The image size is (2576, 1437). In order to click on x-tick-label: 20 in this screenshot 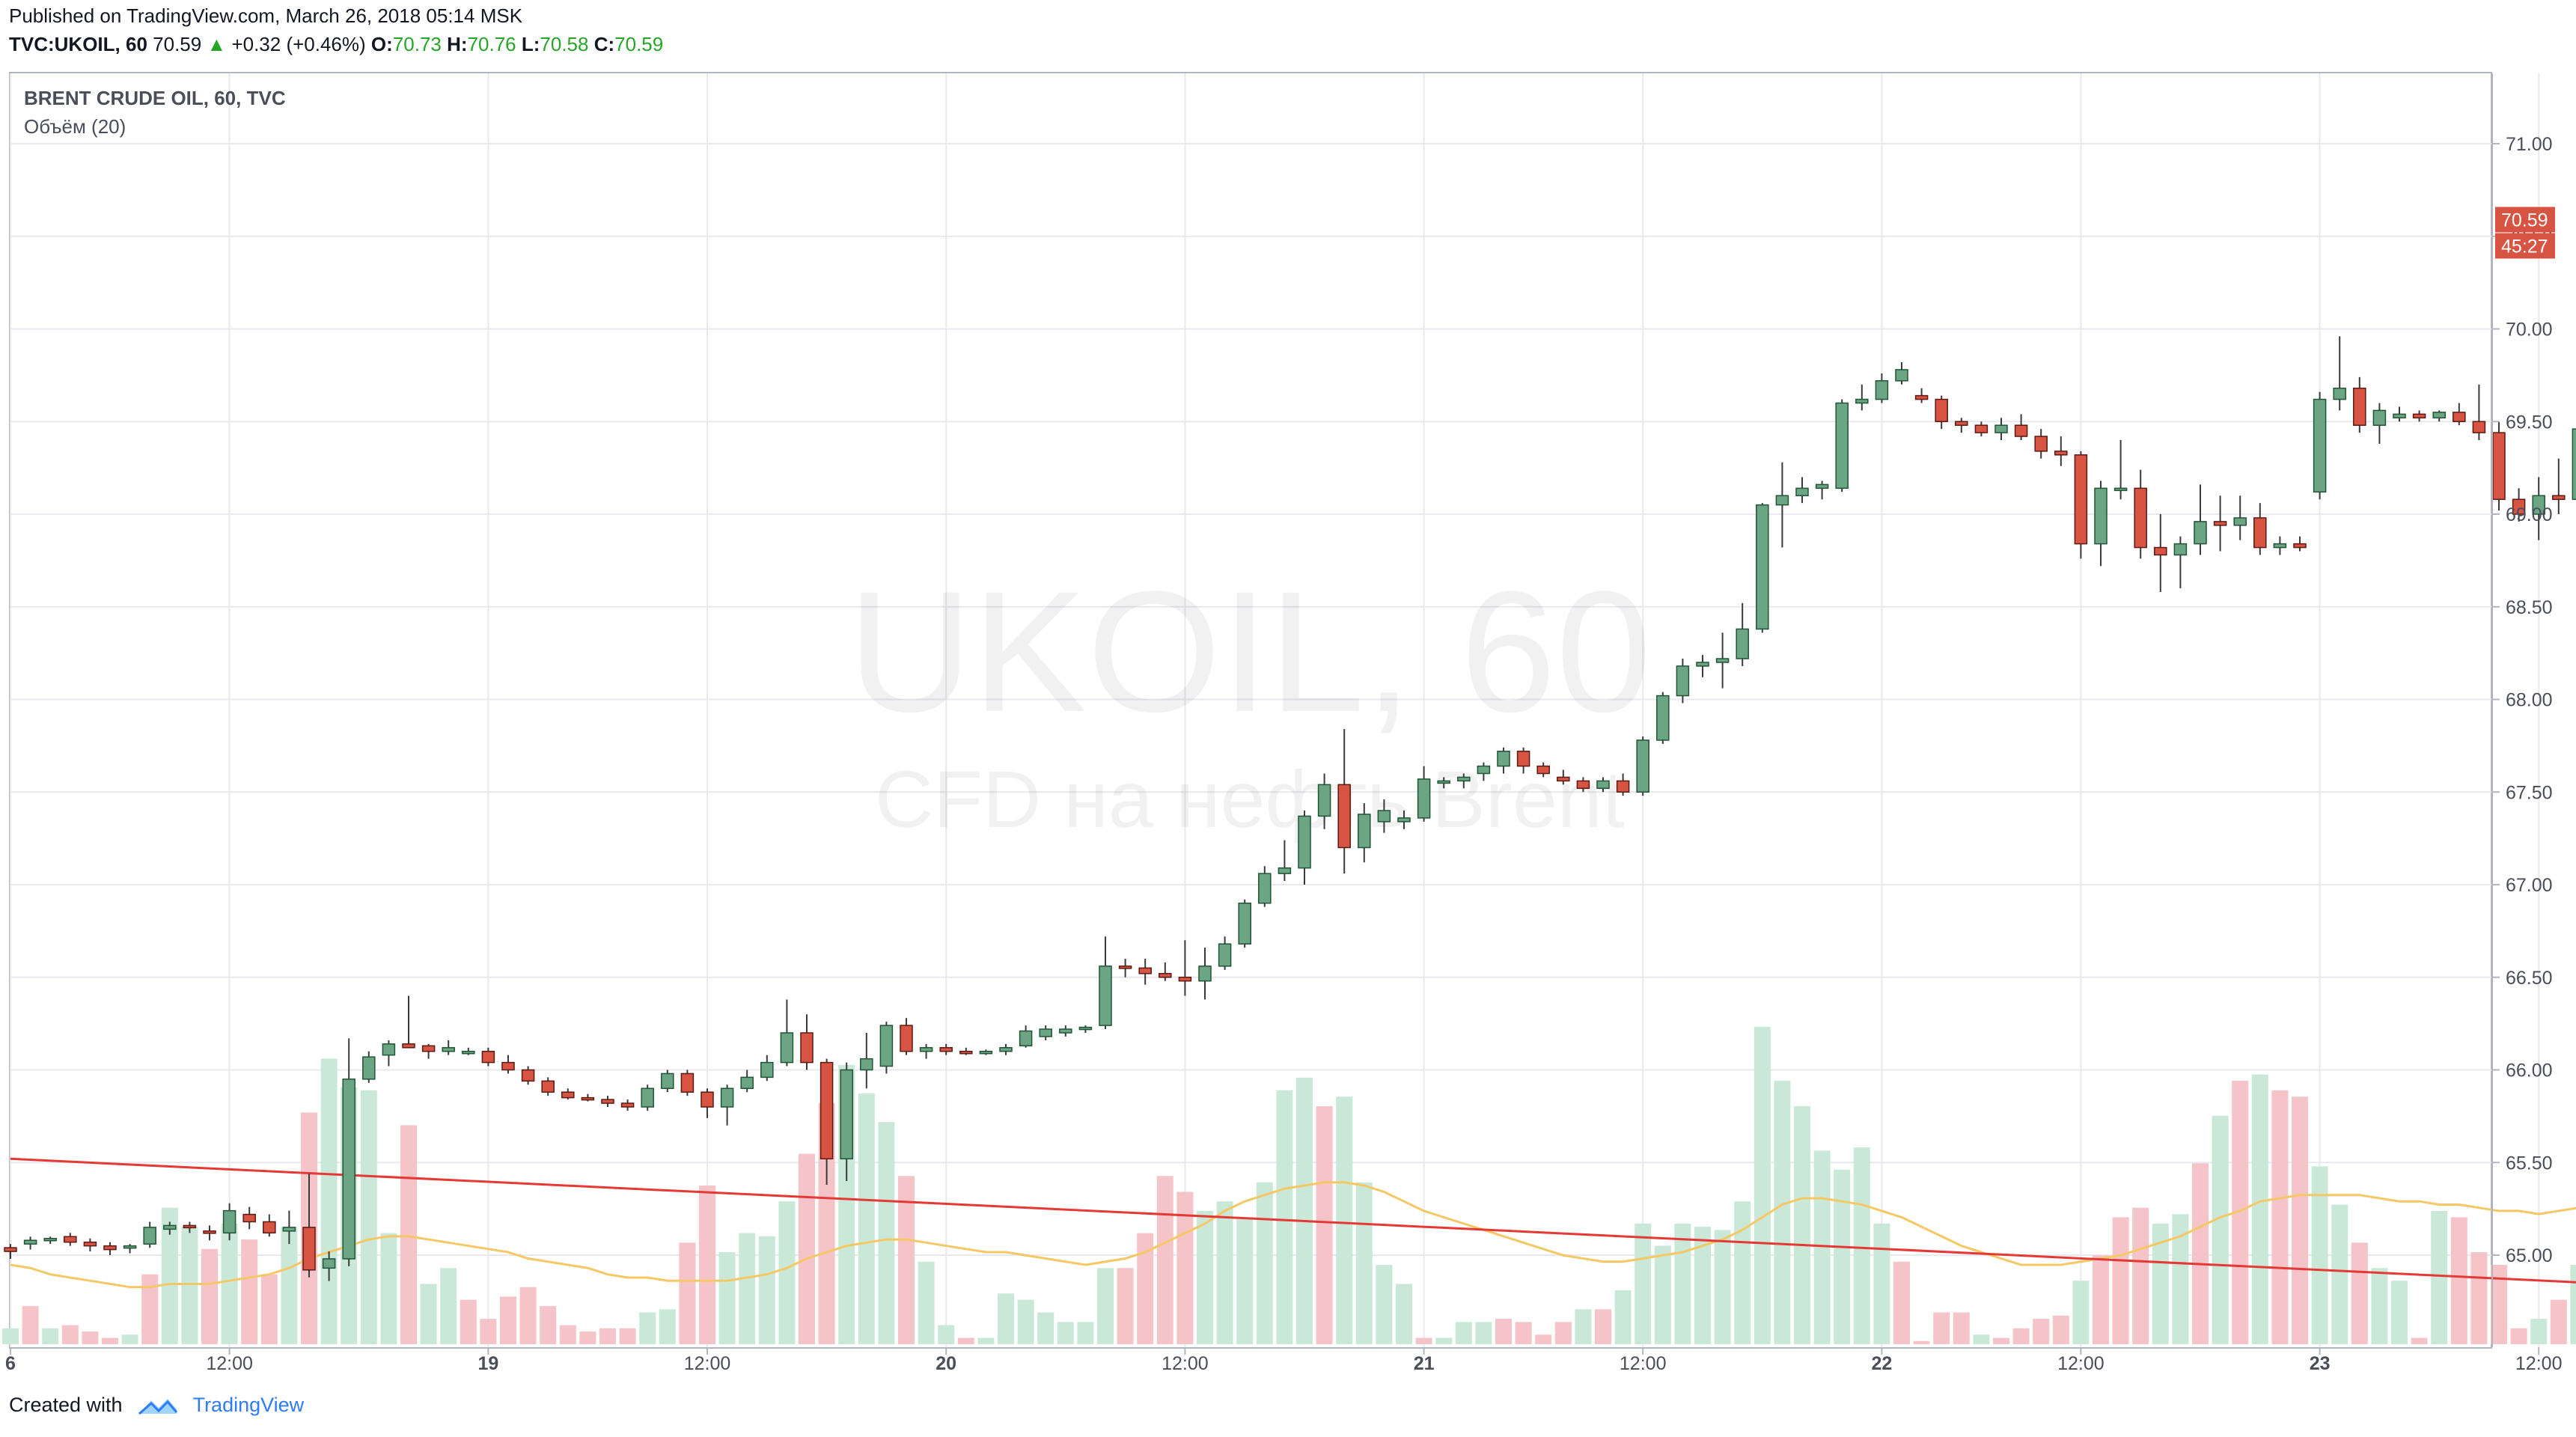, I will do `click(946, 1363)`.